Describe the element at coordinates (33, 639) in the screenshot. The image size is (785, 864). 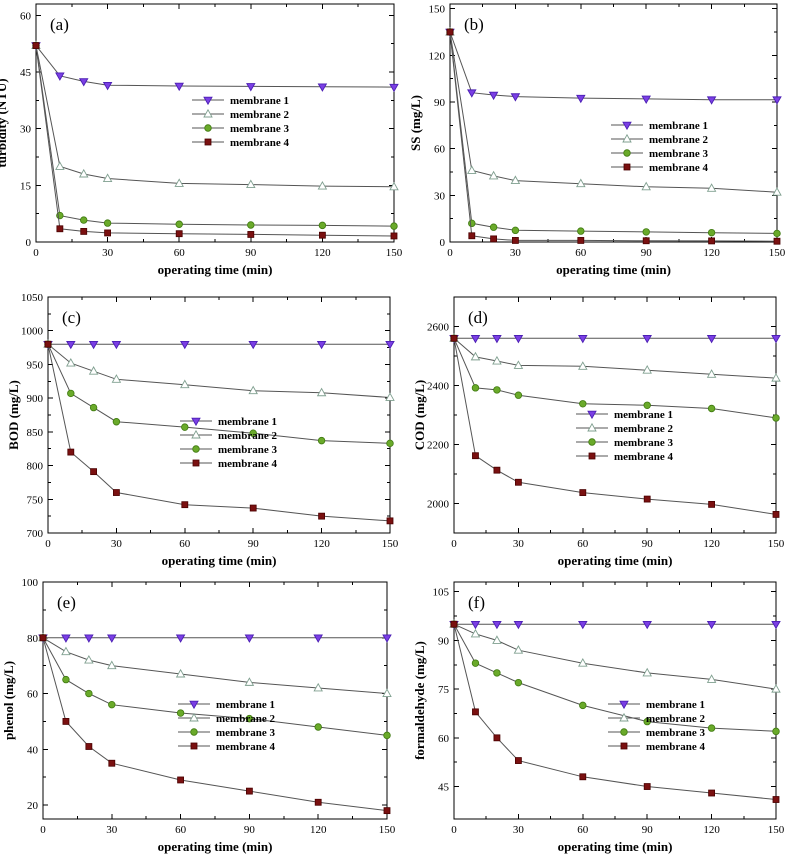
I see `y-tick-label: 80` at that location.